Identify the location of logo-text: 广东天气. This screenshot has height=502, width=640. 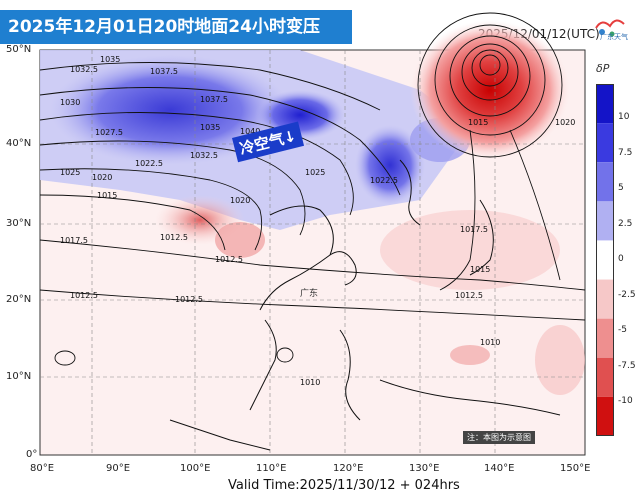
(614, 37).